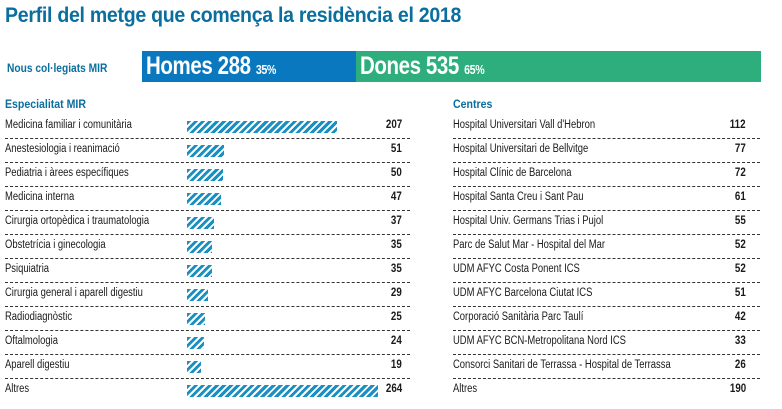 The width and height of the screenshot is (782, 409). What do you see at coordinates (55, 245) in the screenshot?
I see `specialty-label: Obstetrícia i ginecologia` at bounding box center [55, 245].